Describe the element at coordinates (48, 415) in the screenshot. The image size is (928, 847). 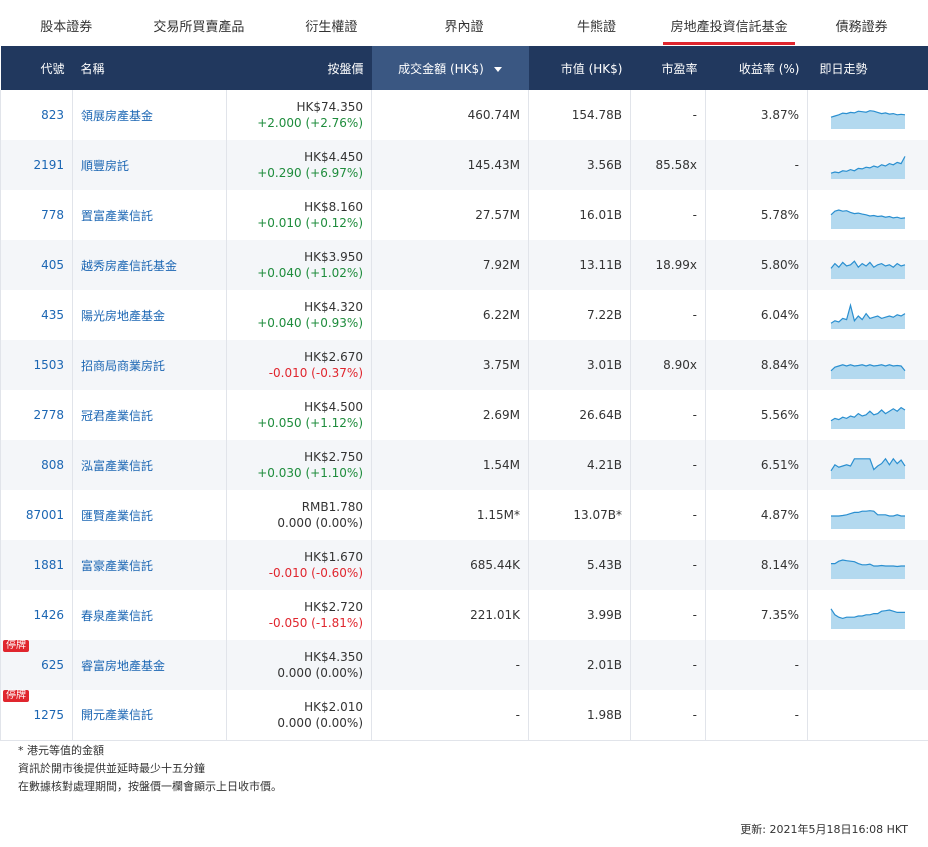
I see `stock-code-link: 2778` at that location.